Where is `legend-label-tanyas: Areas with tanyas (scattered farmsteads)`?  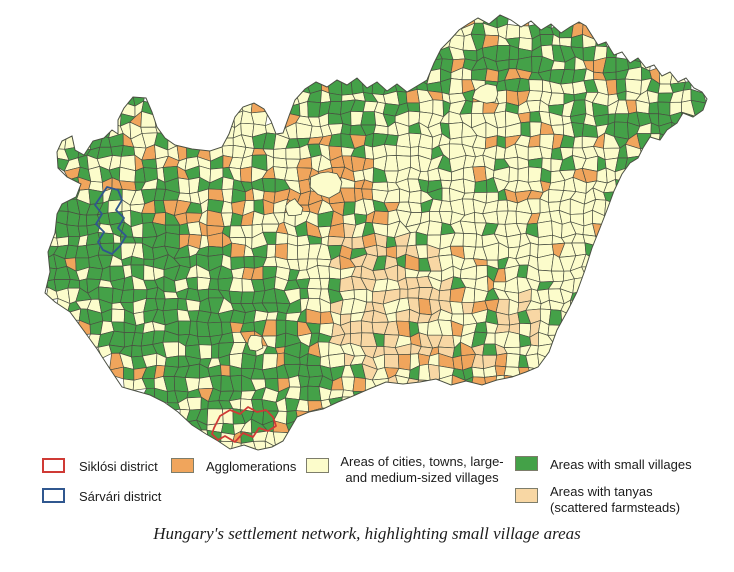
legend-label-tanyas: Areas with tanyas (scattered farmsteads) is located at coordinates (615, 500).